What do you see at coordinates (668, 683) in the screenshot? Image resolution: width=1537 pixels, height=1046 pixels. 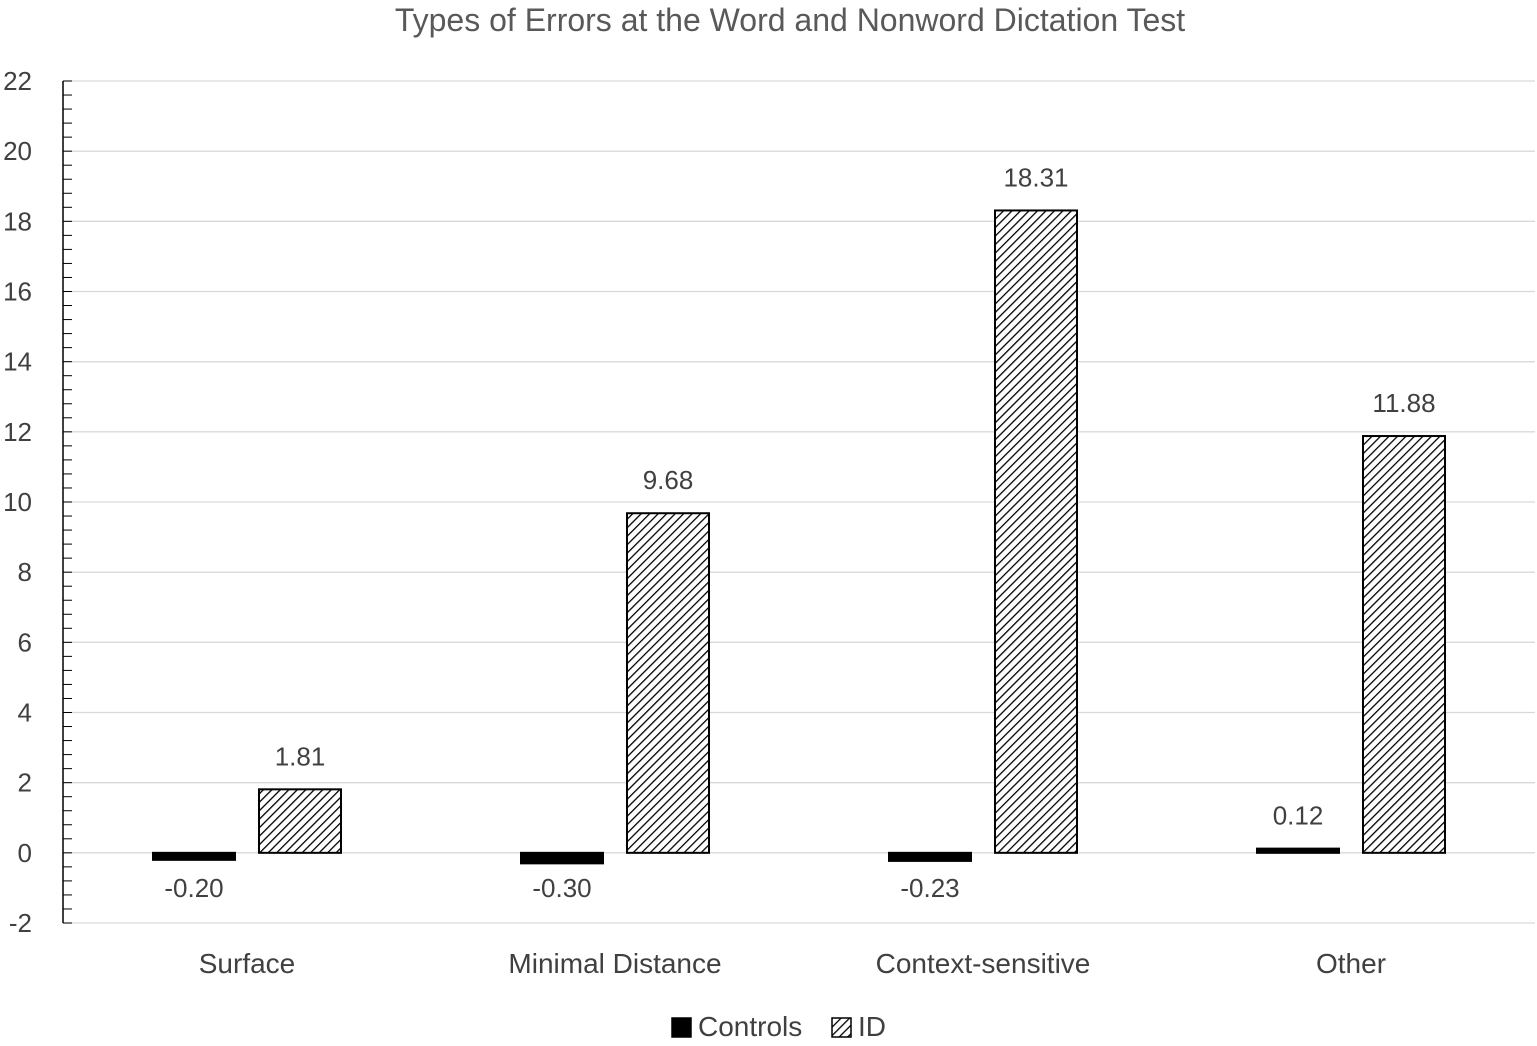 I see `bar-id-minimal-distance` at bounding box center [668, 683].